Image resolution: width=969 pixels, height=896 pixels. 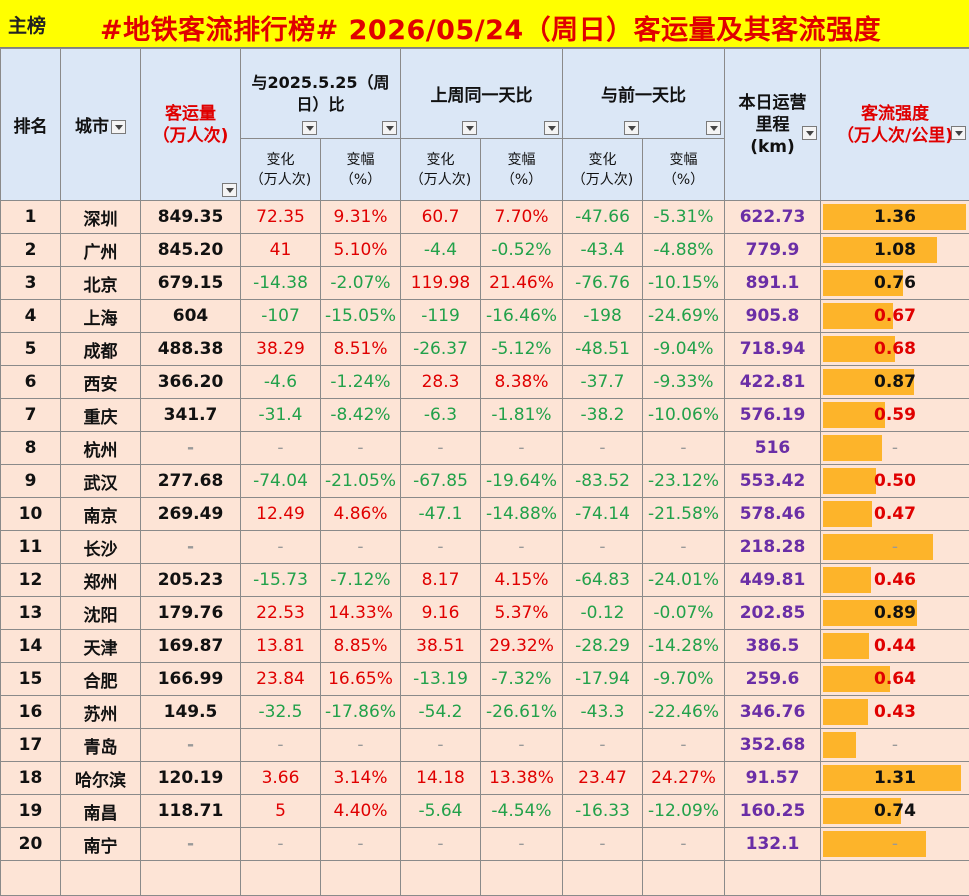 What do you see at coordinates (361, 382) in the screenshot?
I see `yoy-pct-cell: -1.24%` at bounding box center [361, 382].